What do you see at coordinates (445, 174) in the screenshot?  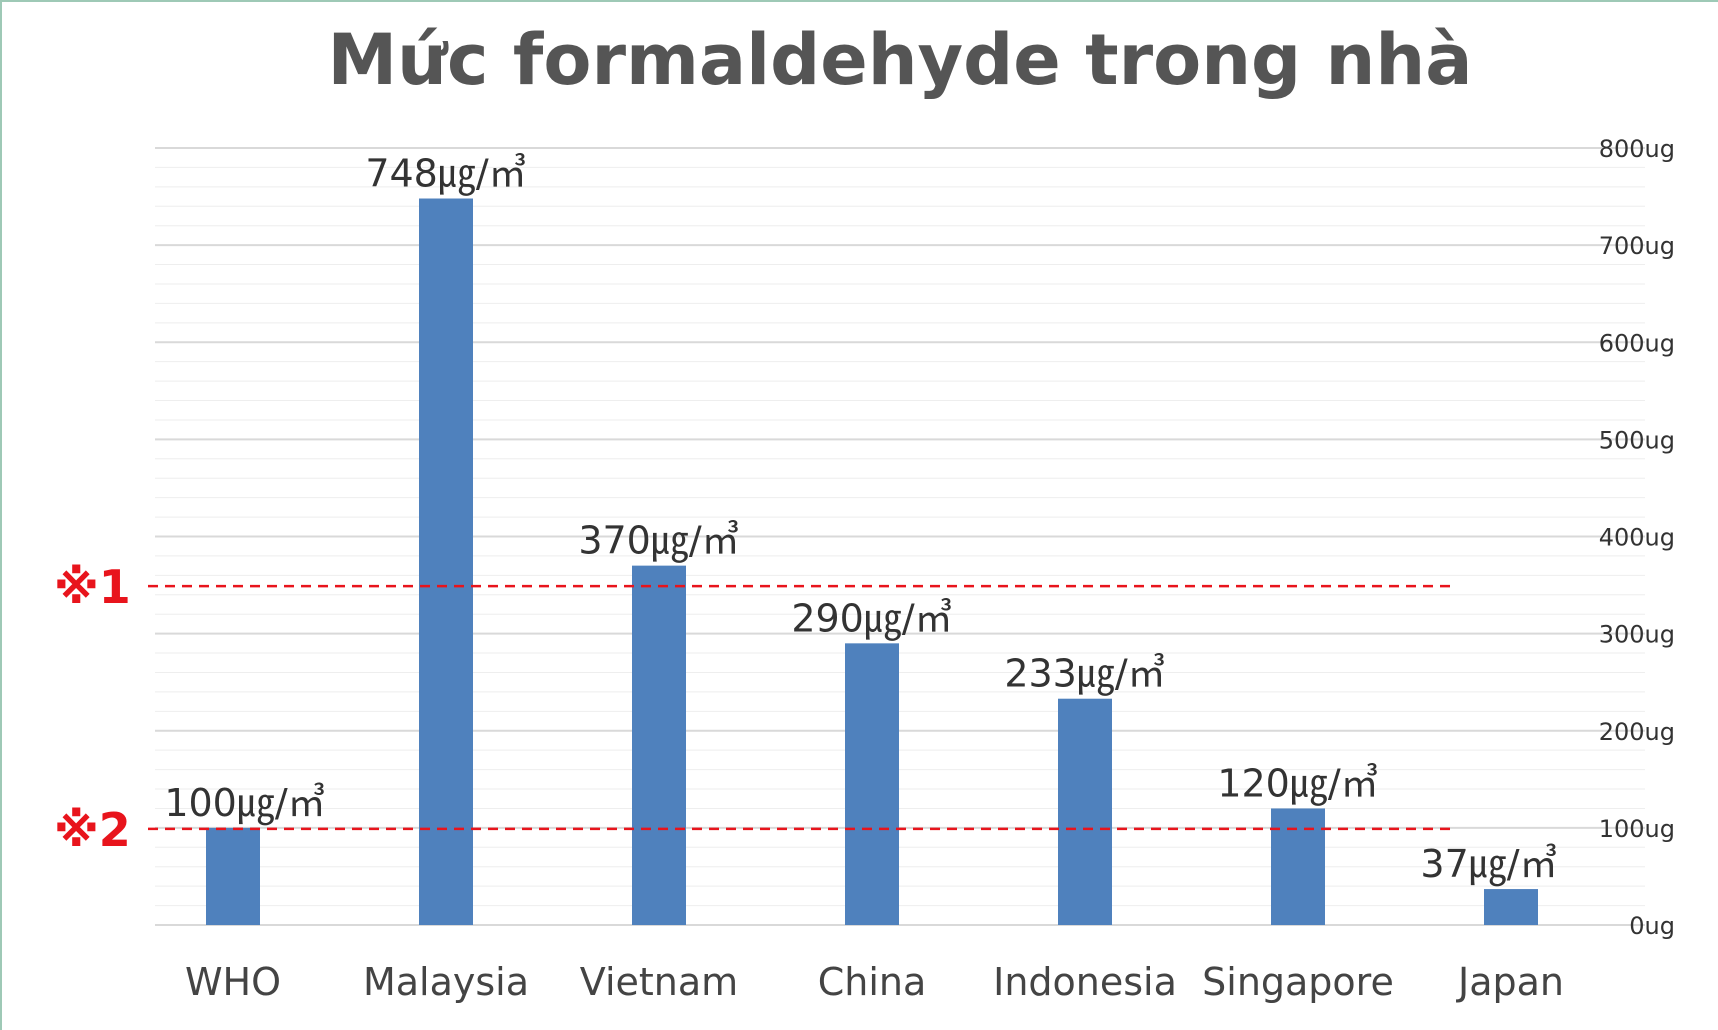 I see `data-label: 748㎍/㎥` at bounding box center [445, 174].